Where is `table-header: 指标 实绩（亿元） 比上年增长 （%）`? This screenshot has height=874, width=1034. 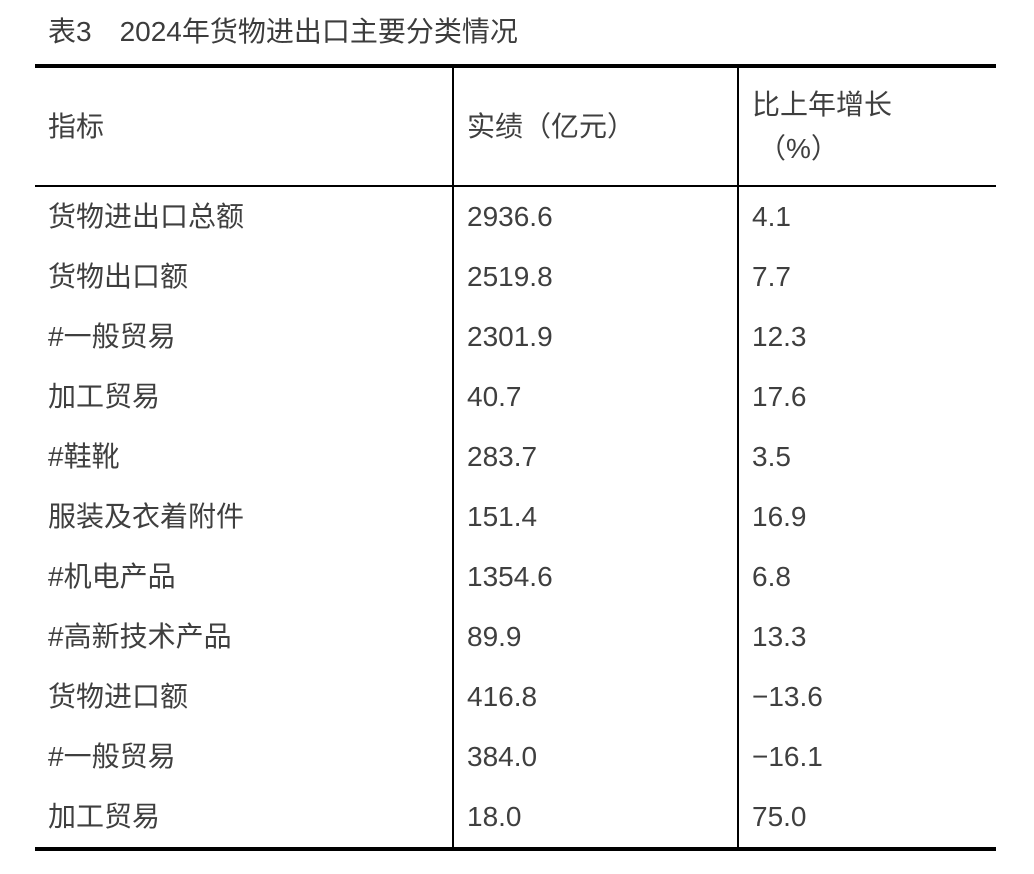 table-header: 指标 实绩（亿元） 比上年增长 （%） is located at coordinates (515, 126).